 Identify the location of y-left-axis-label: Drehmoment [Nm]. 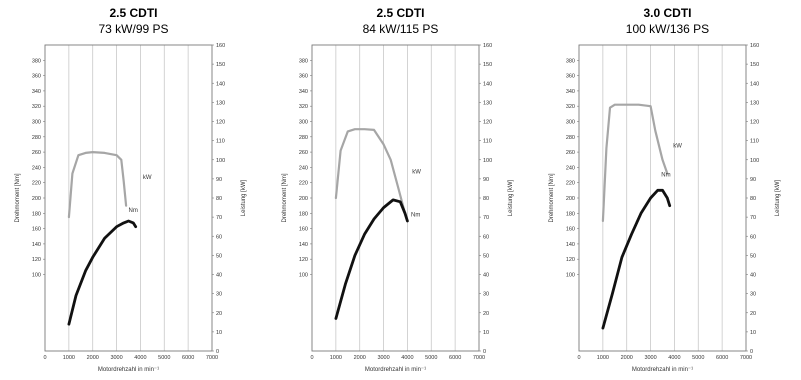
(18, 197).